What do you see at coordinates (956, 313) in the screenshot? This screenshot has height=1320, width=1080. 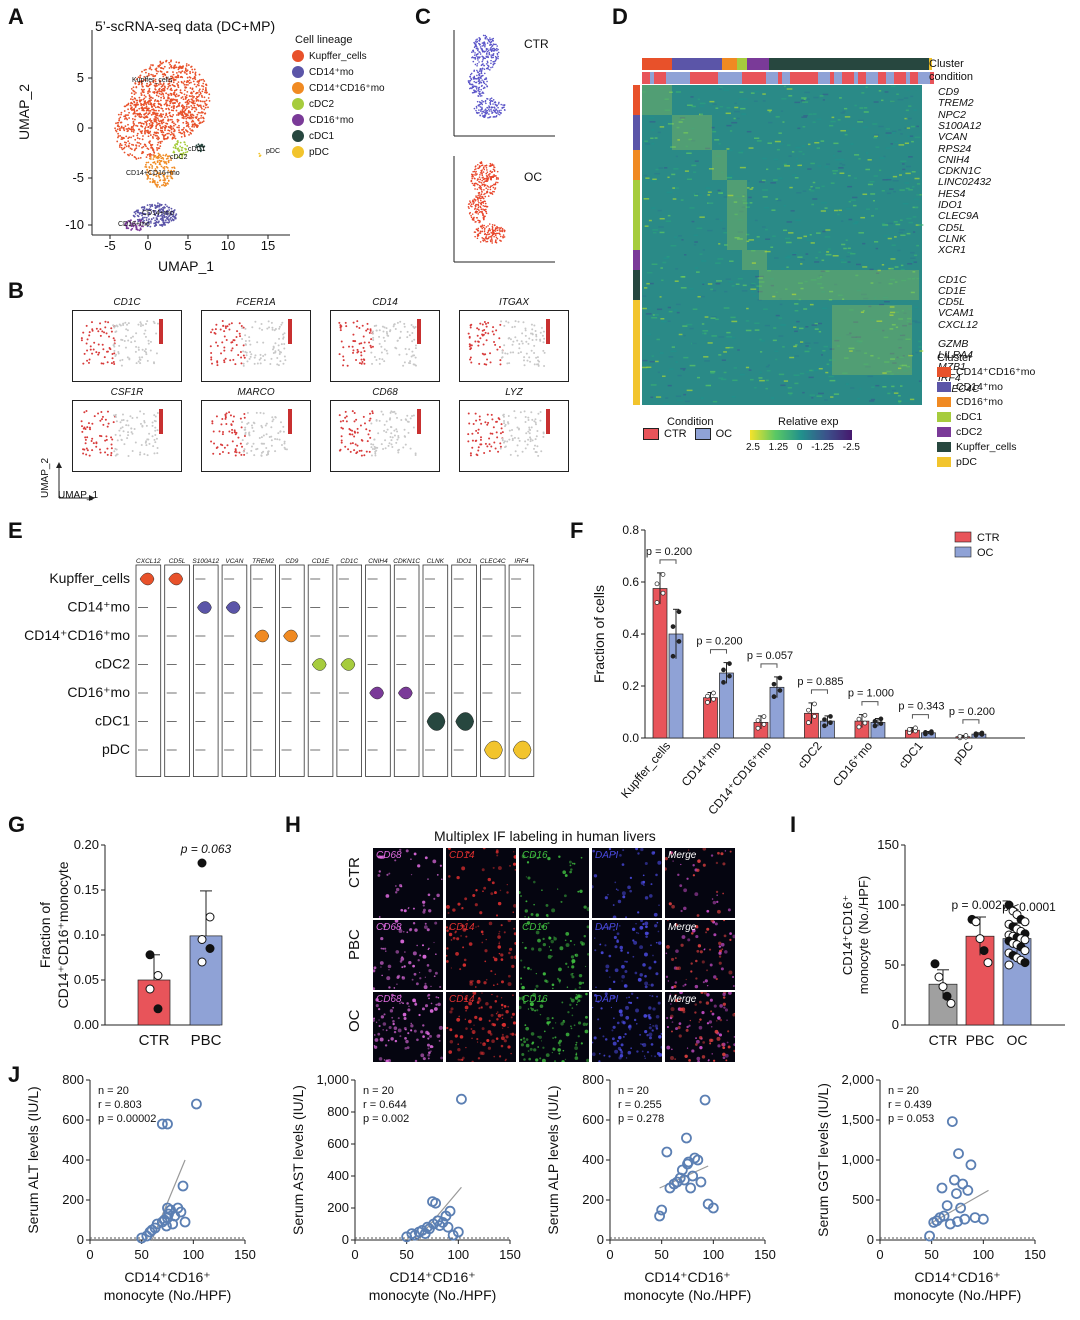 I see `heatmap-gene-label: VCAM1` at bounding box center [956, 313].